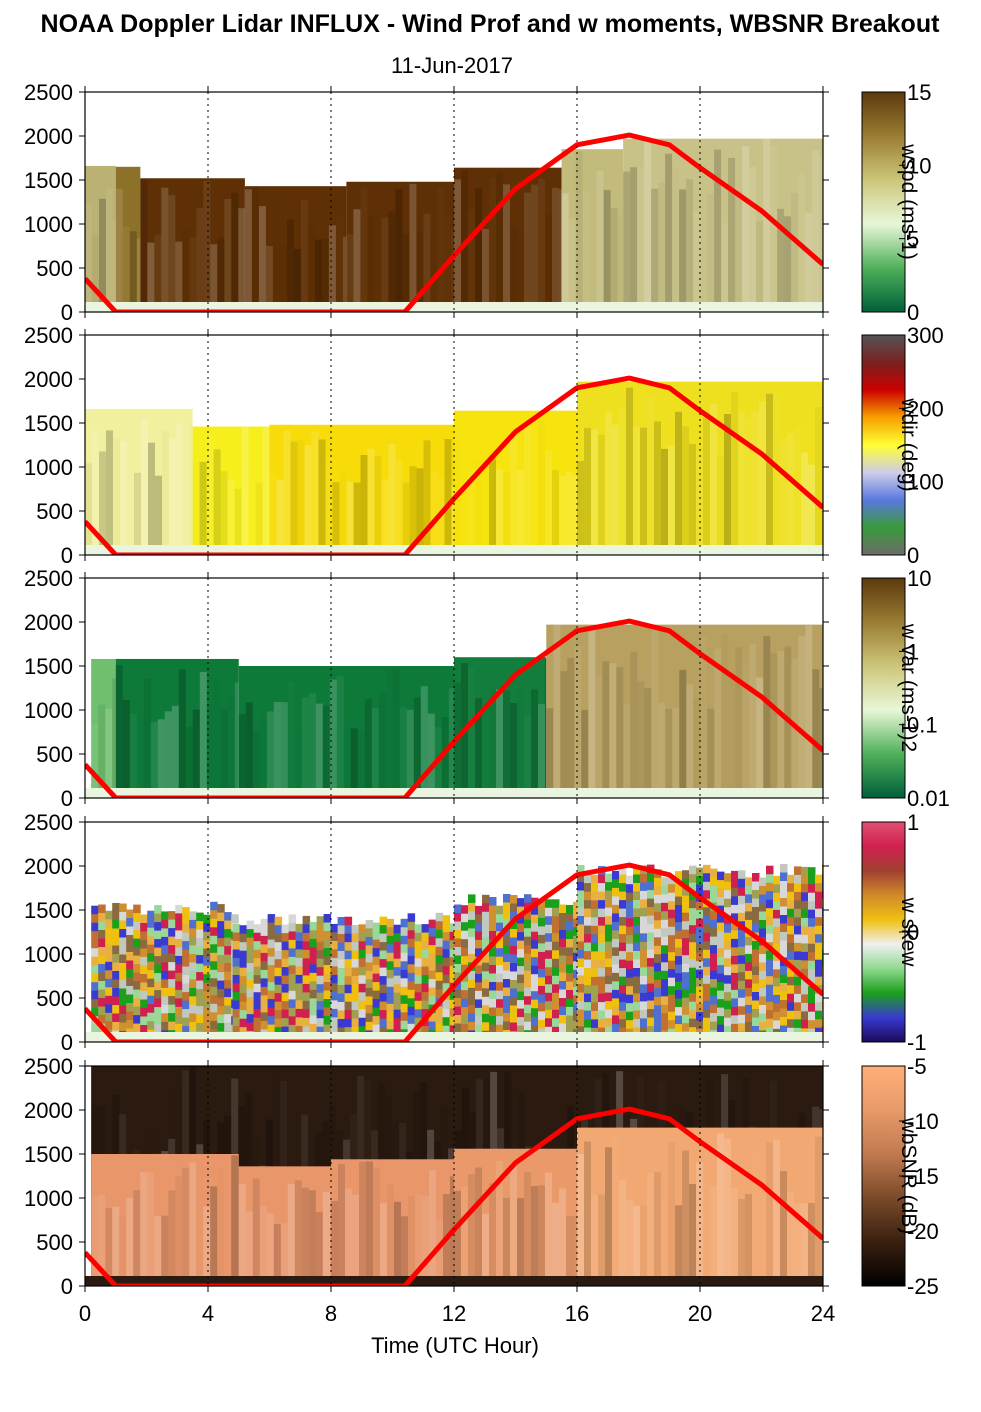 The height and width of the screenshot is (1412, 981). Describe the element at coordinates (454, 708) in the screenshot. I see `plot-area` at that location.